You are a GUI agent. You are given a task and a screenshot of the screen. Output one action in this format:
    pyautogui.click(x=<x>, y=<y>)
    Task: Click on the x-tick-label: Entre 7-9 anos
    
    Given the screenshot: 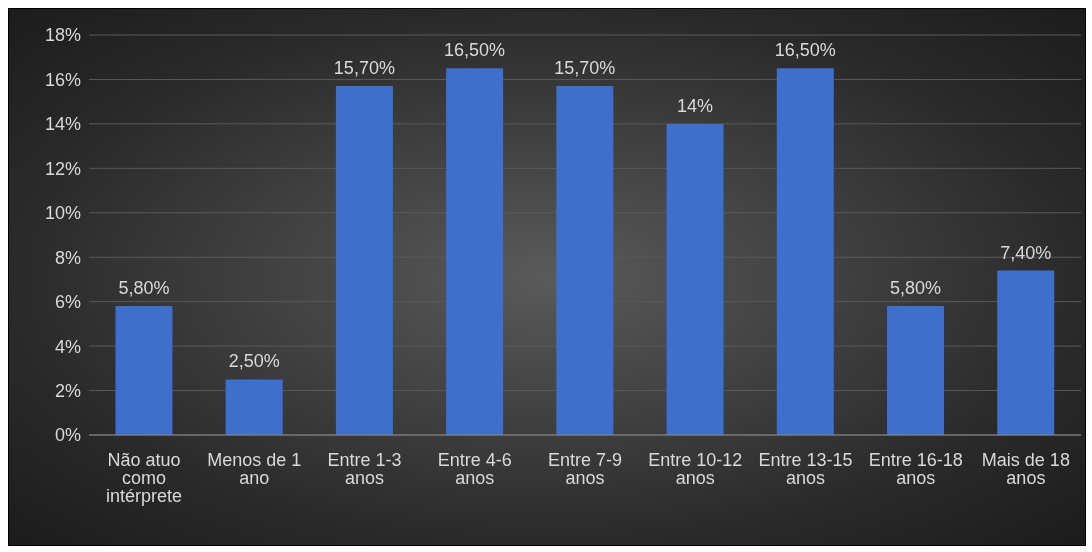 What is the action you would take?
    pyautogui.click(x=585, y=468)
    